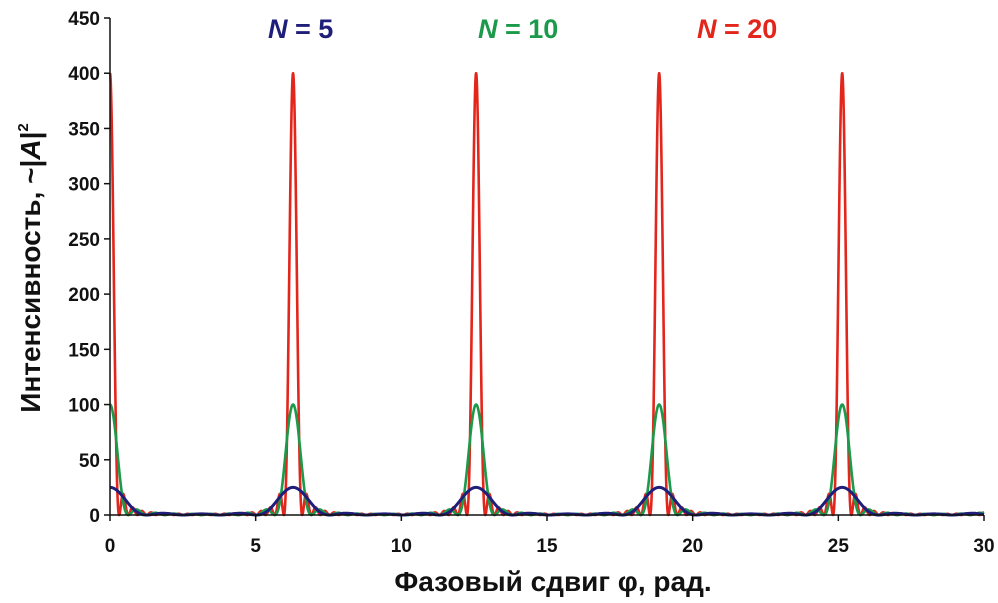 The height and width of the screenshot is (603, 998). Describe the element at coordinates (84, 185) in the screenshot. I see `y-tick-label: 300` at that location.